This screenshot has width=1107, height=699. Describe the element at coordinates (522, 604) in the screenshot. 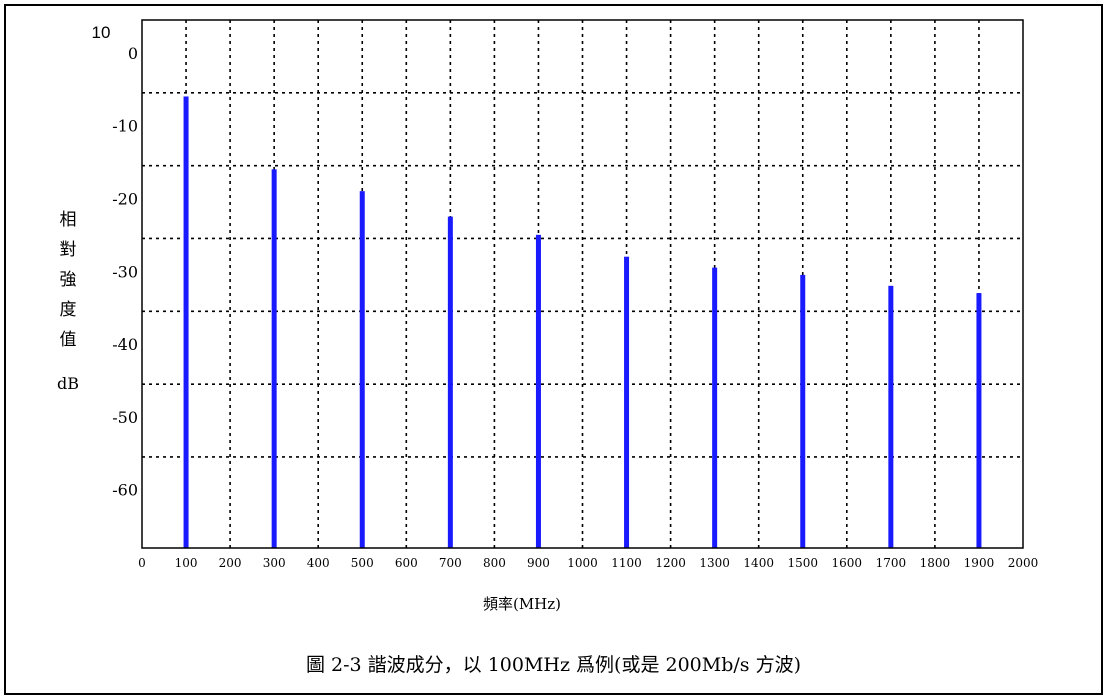

I see `x-axis-label: 頻率(MHz)` at that location.